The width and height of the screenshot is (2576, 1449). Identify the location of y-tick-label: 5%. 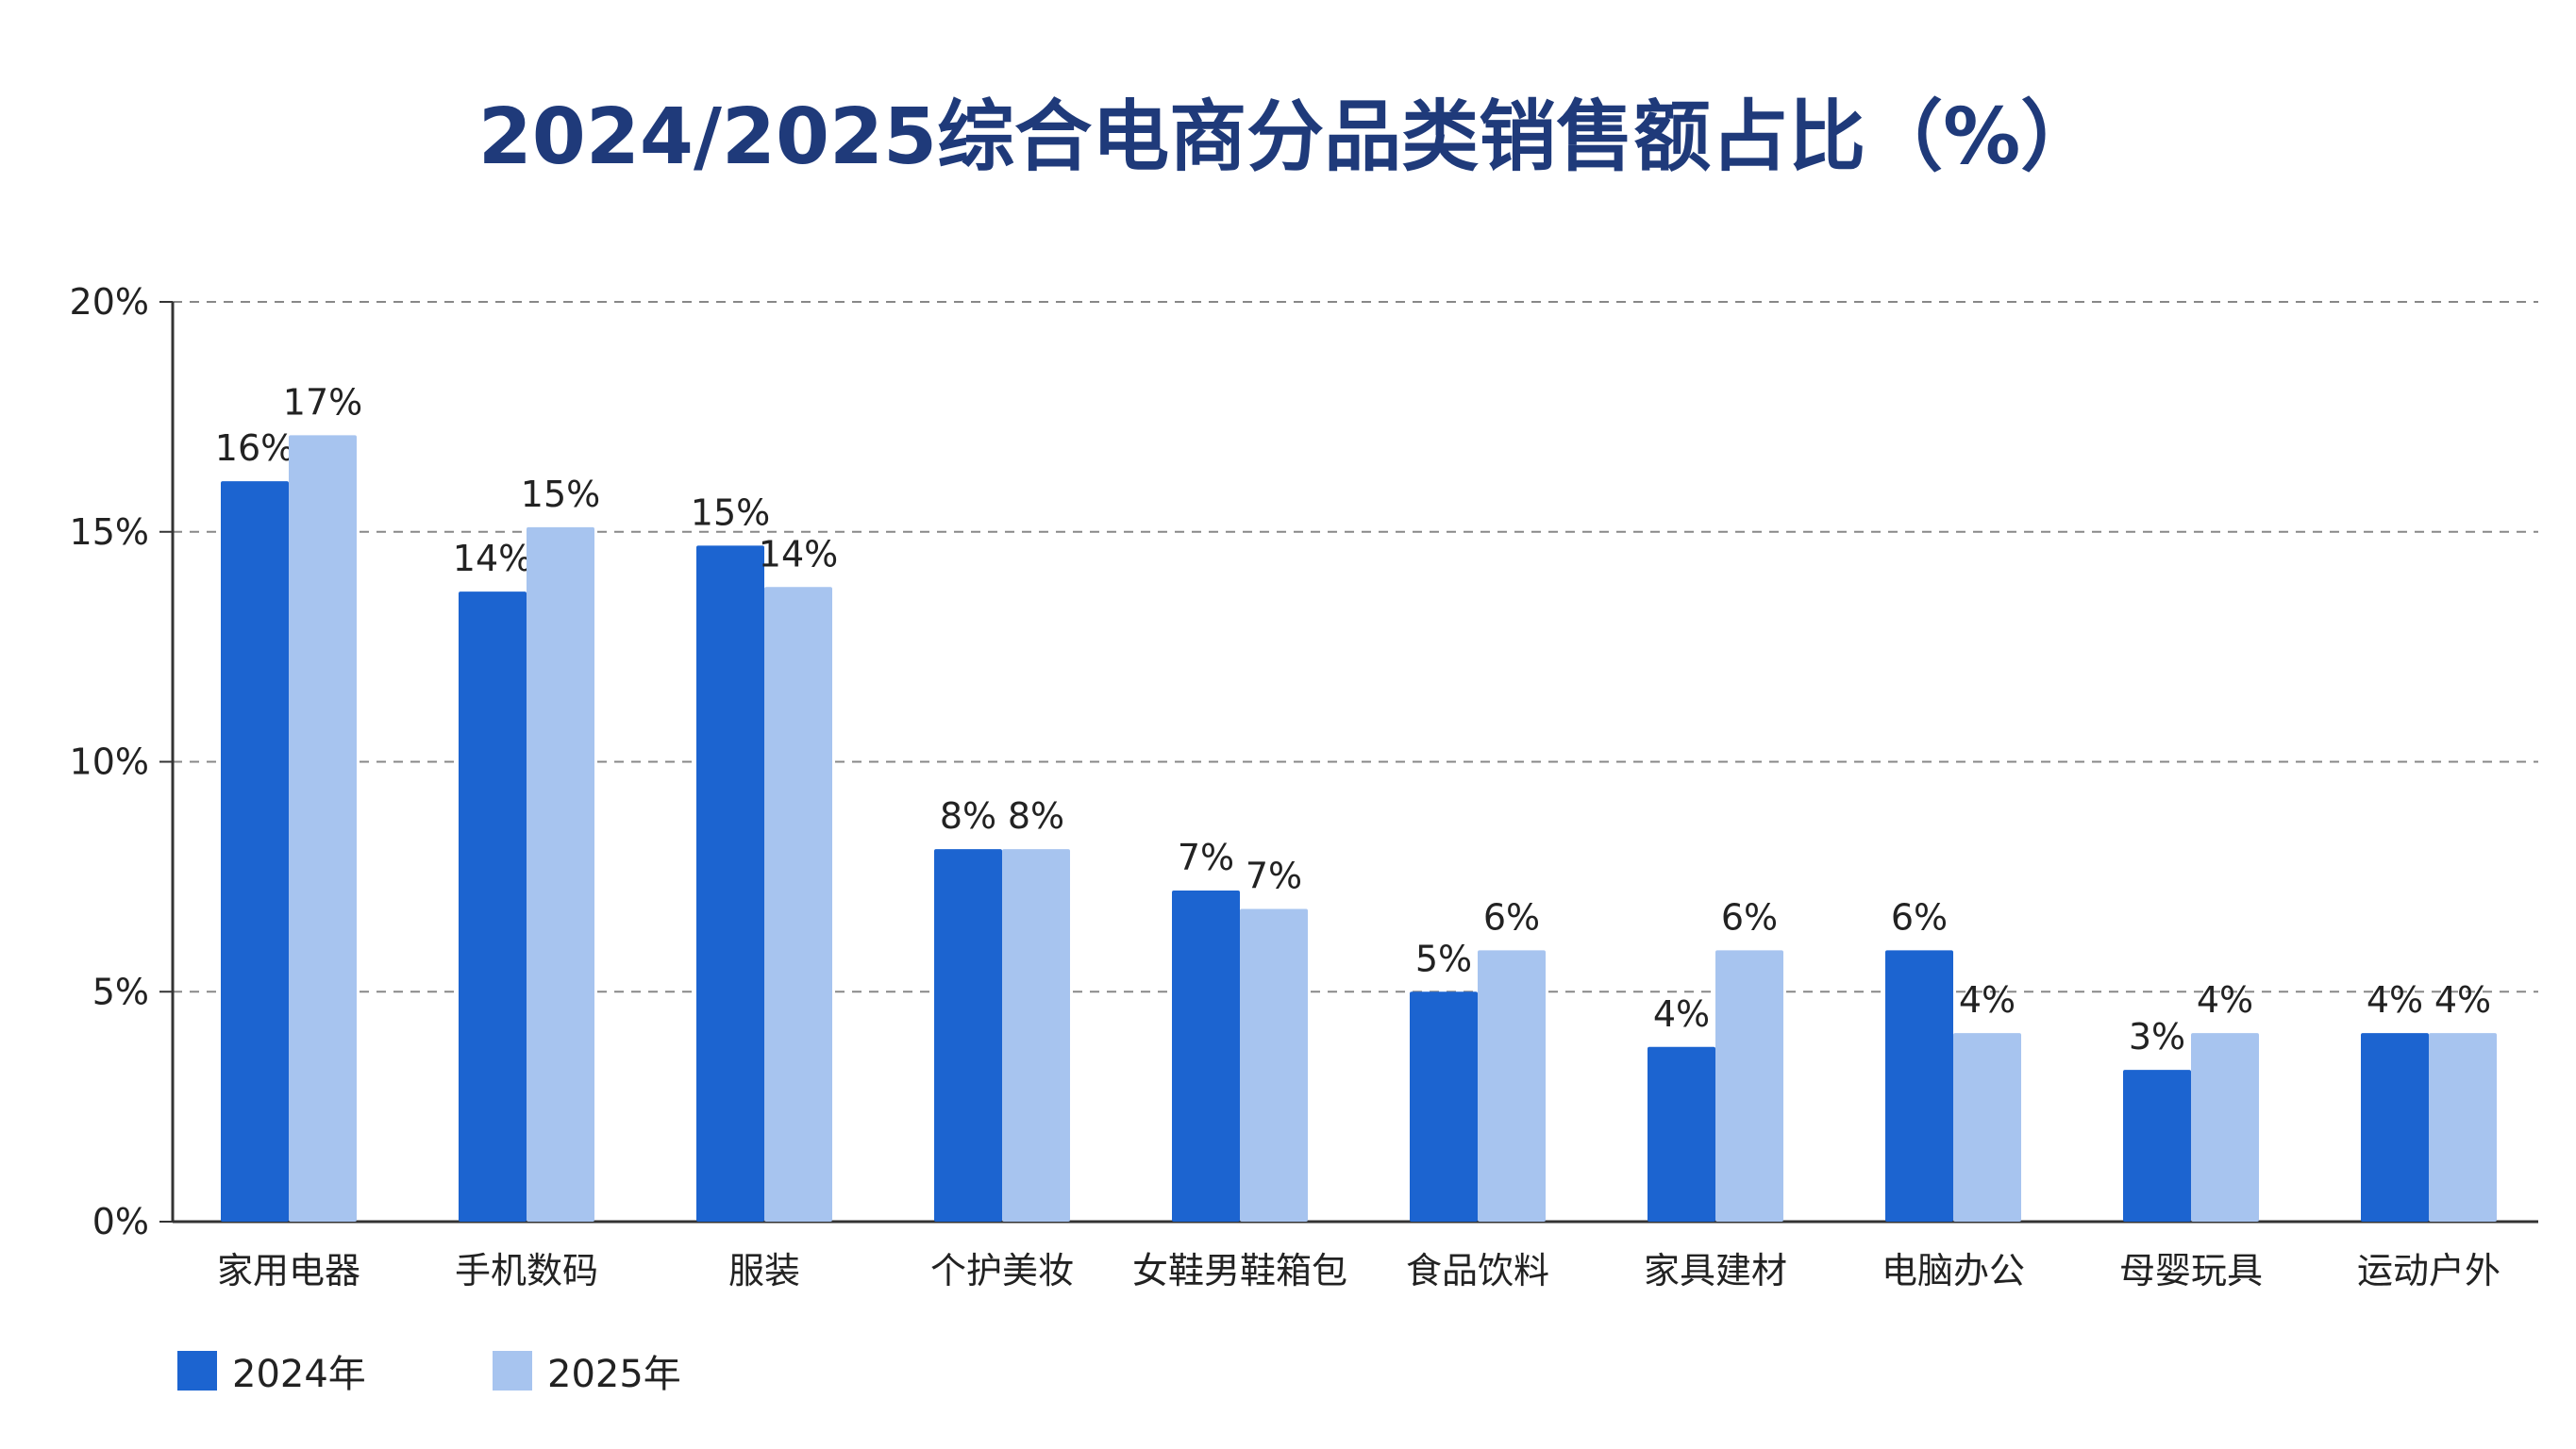
(120, 991).